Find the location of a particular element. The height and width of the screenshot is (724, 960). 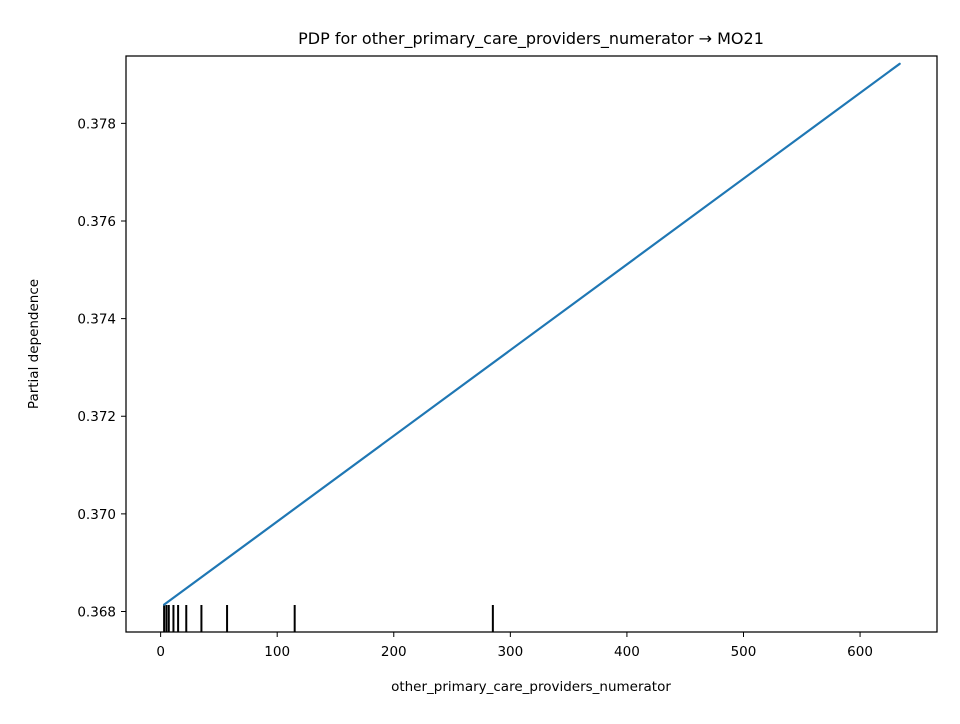

y-tick-label: 0.378 is located at coordinates (96, 124).